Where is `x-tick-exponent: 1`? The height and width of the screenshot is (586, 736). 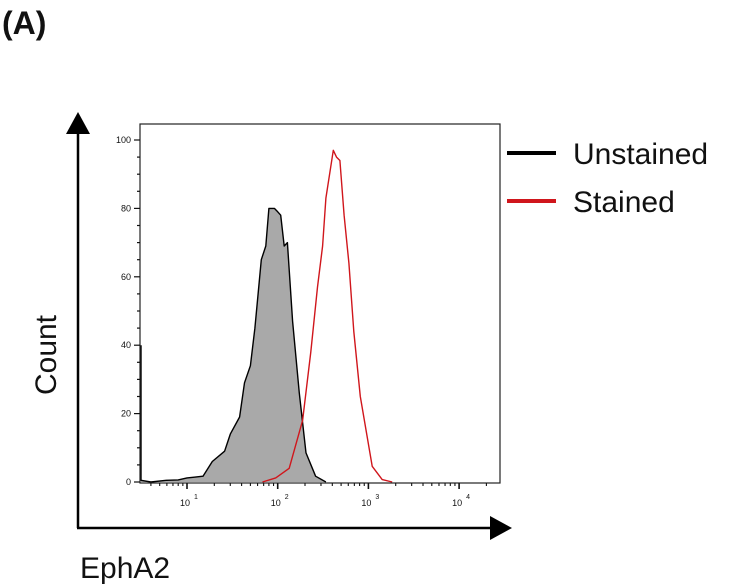
x-tick-exponent: 1 is located at coordinates (196, 497).